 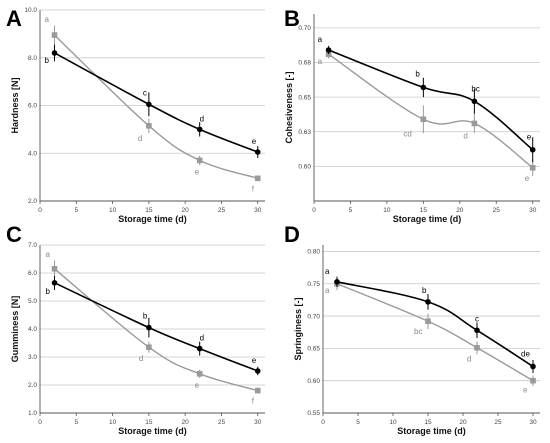 What do you see at coordinates (32, 301) in the screenshot?
I see `panel-c-y-tick-label: 5.0` at bounding box center [32, 301].